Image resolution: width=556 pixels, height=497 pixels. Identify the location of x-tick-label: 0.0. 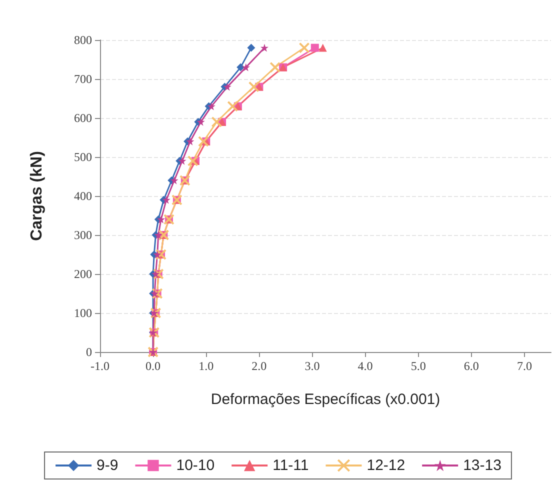
(153, 366).